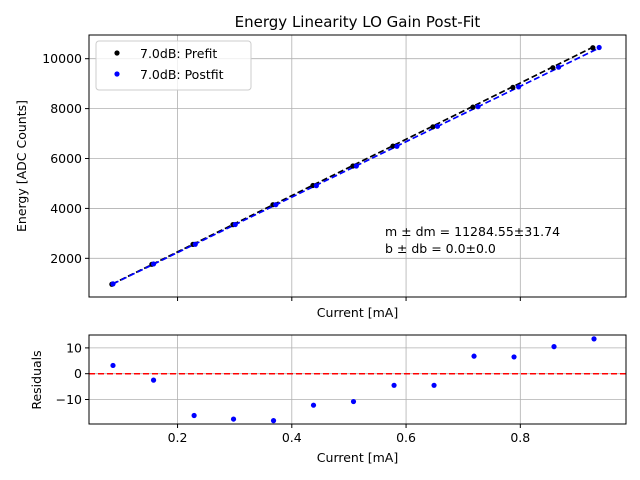 This screenshot has height=480, width=640. I want to click on chart-title: Energy Linearity LO Gain Post-Fit, so click(358, 22).